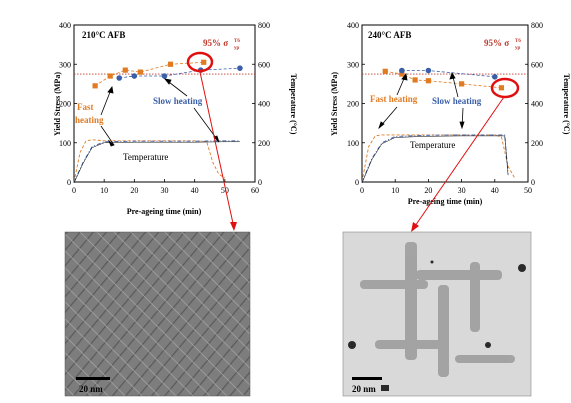 The height and width of the screenshot is (403, 571). I want to click on fast-heating-label: Fast heating, so click(394, 99).